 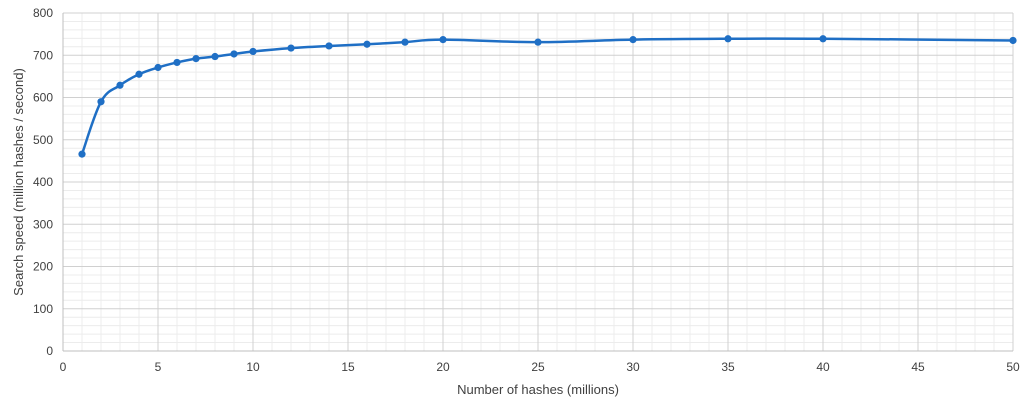 I want to click on x-tick-label: 40, so click(x=823, y=367).